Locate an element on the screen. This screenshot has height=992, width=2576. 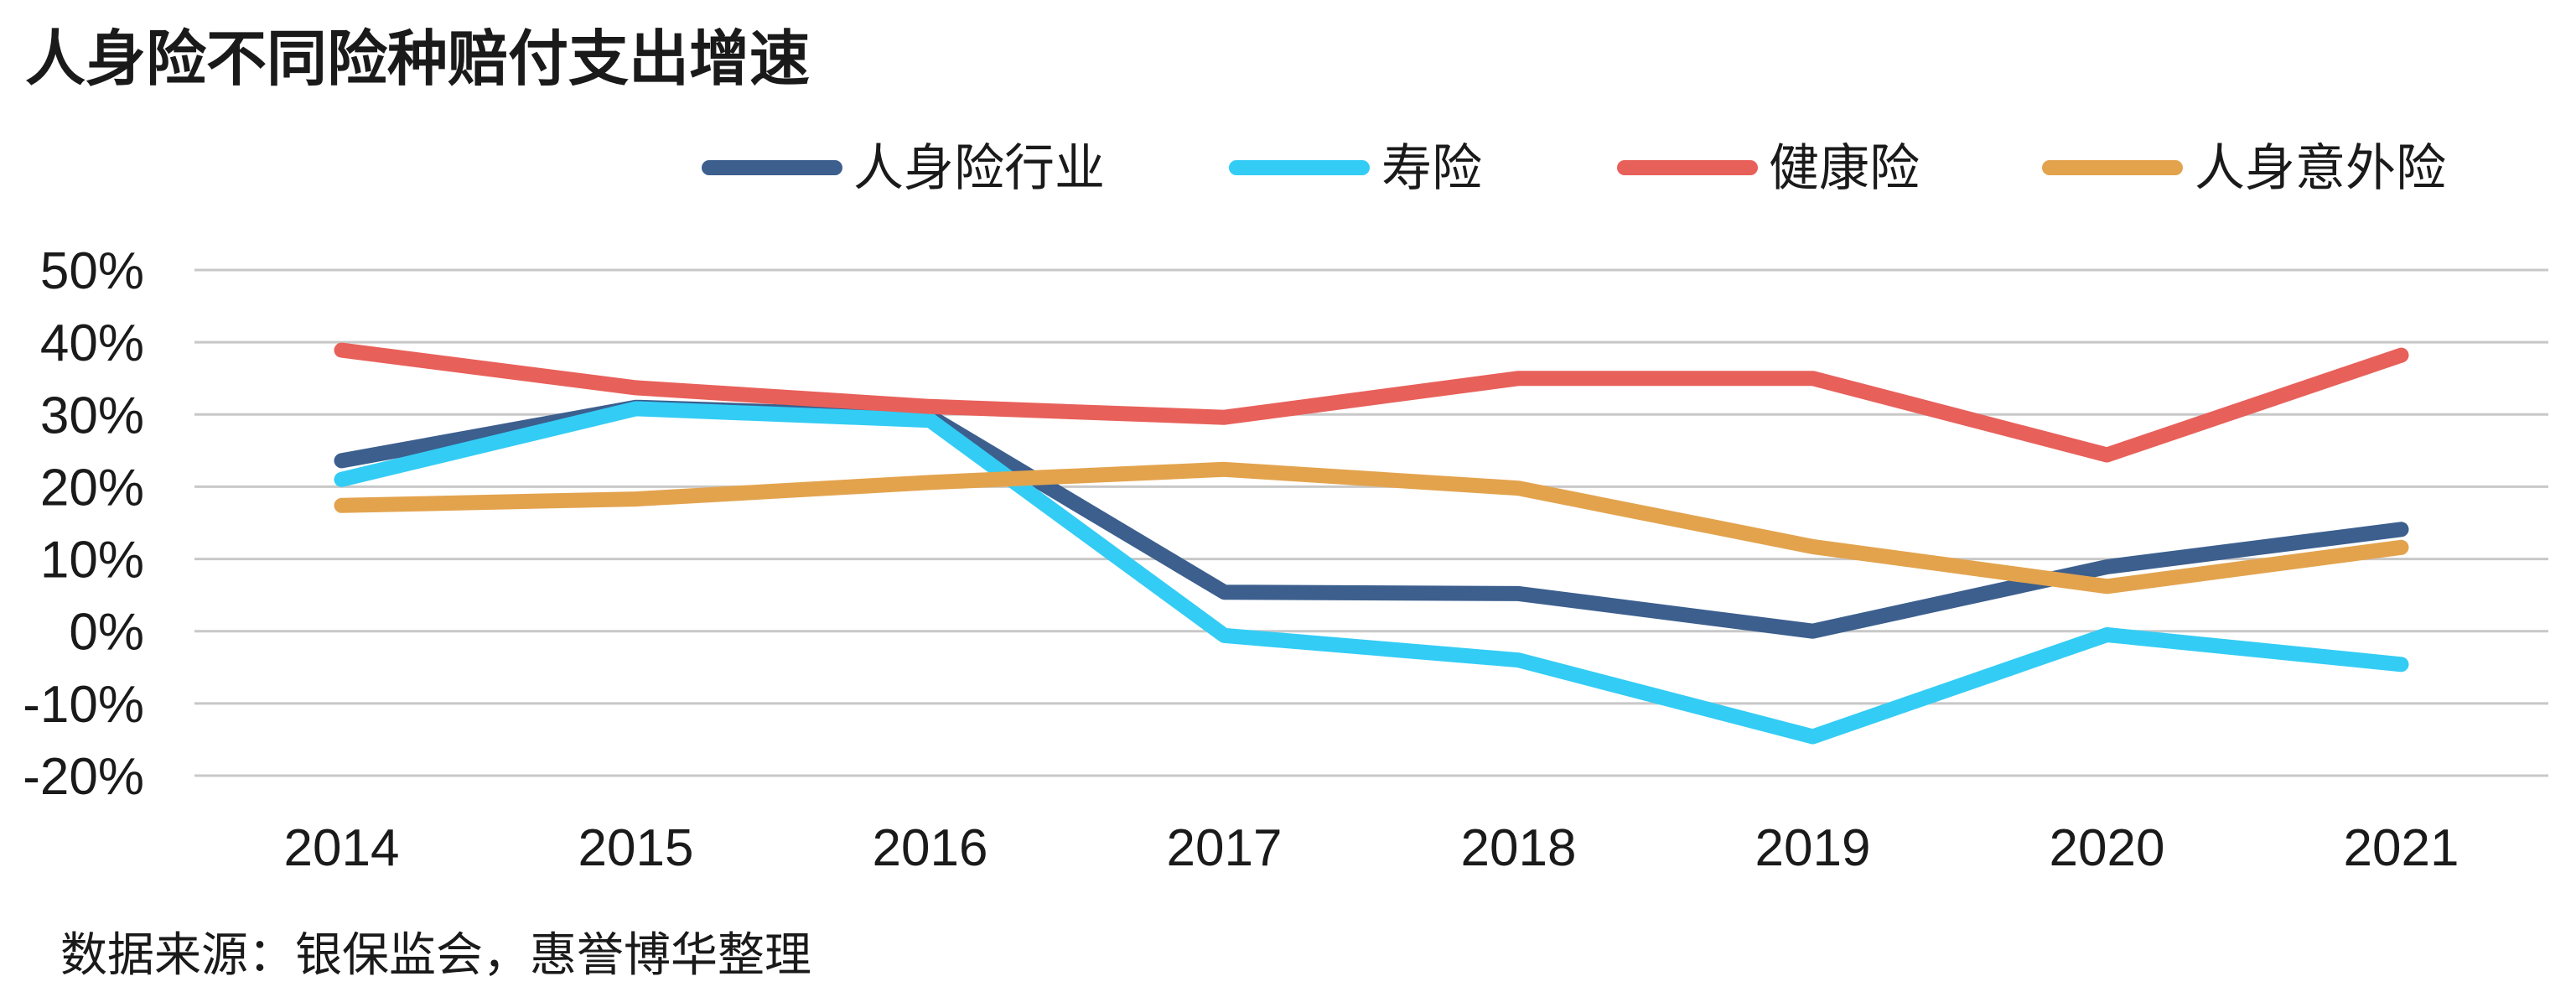
y-tick-label: 40% is located at coordinates (92, 343).